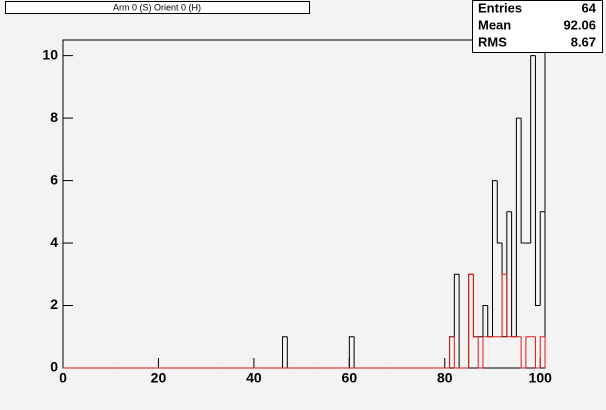 The image size is (606, 410). I want to click on x-tick-label: 0, so click(63, 378).